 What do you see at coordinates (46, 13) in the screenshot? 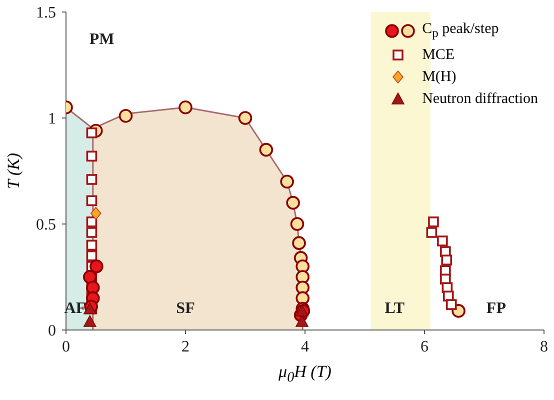
I see `y-tick-label: 1.5` at bounding box center [46, 13].